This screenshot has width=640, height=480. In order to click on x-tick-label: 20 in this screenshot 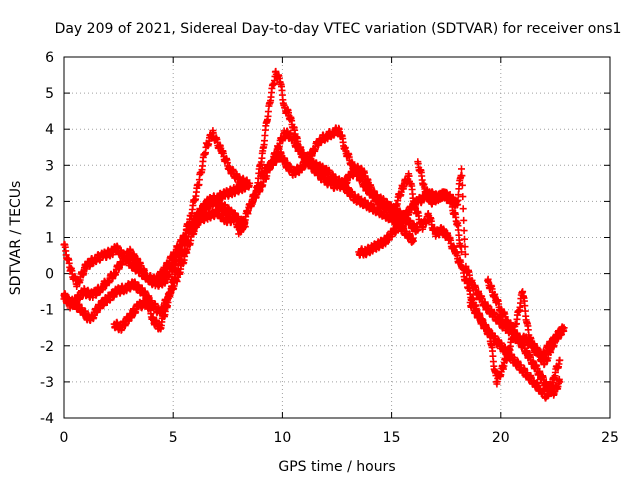, I will do `click(501, 438)`.